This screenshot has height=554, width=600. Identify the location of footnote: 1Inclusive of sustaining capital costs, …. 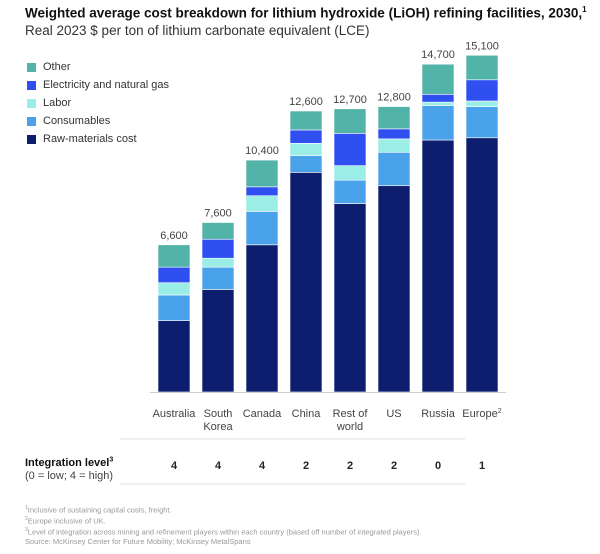
(98, 510).